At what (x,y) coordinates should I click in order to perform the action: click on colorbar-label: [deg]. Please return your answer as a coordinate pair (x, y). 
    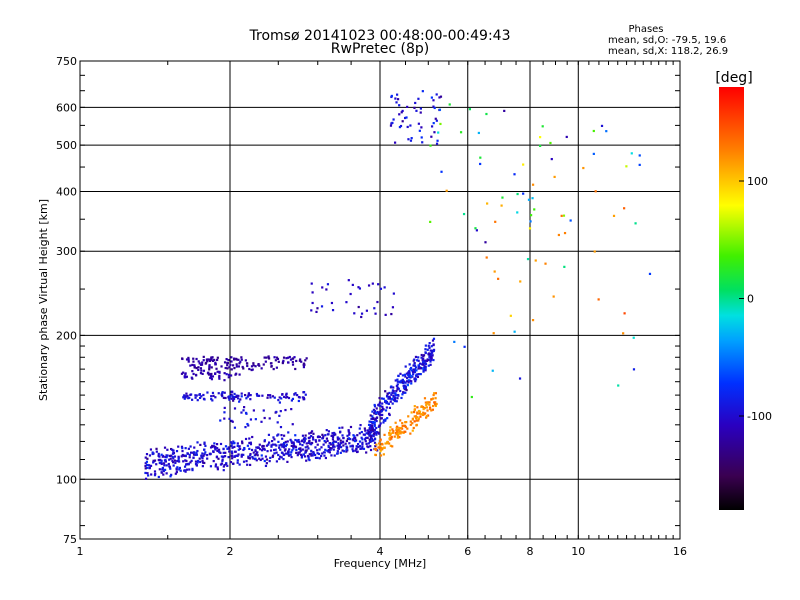
    Looking at the image, I should click on (733, 78).